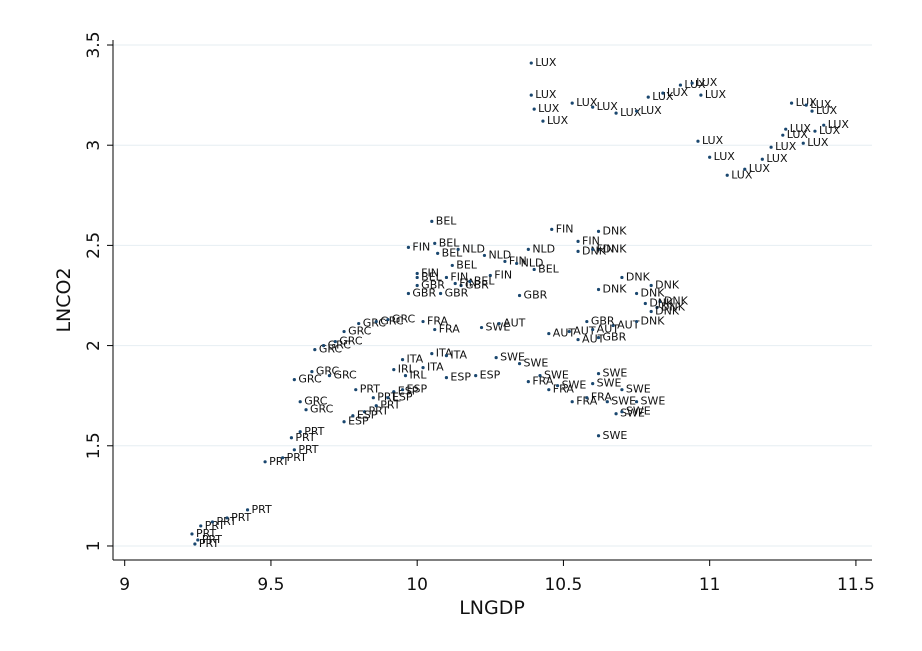 This screenshot has height=651, width=922. I want to click on point-label: BEL, so click(548, 268).